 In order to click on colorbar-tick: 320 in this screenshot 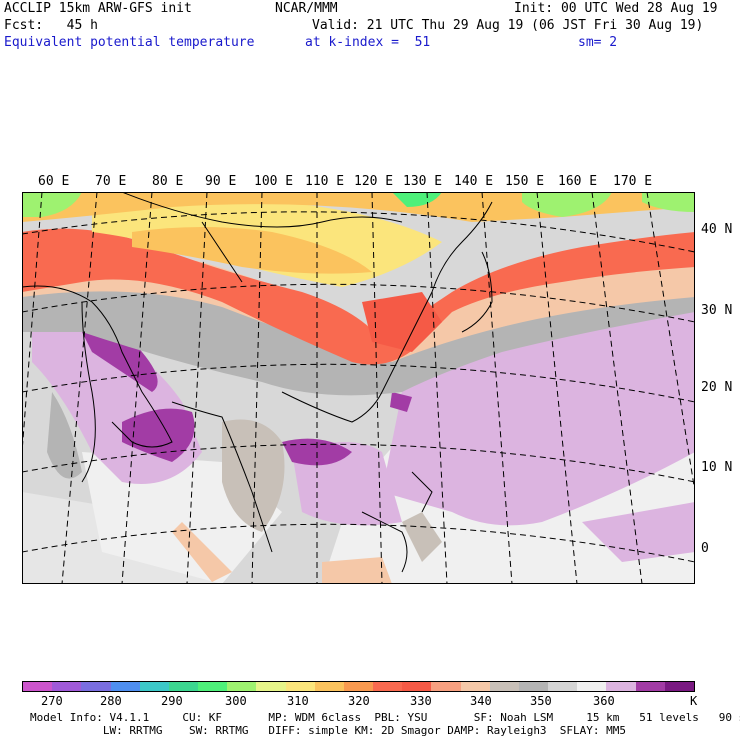, I will do `click(359, 701)`.